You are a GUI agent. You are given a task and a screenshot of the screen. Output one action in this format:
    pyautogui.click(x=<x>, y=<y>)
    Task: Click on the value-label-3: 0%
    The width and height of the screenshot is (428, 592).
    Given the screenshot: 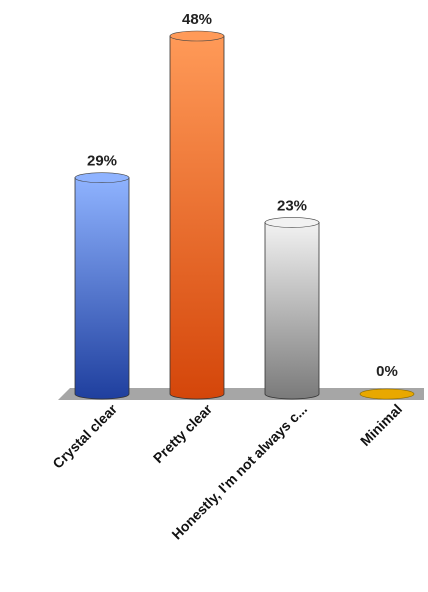 What is the action you would take?
    pyautogui.click(x=387, y=371)
    